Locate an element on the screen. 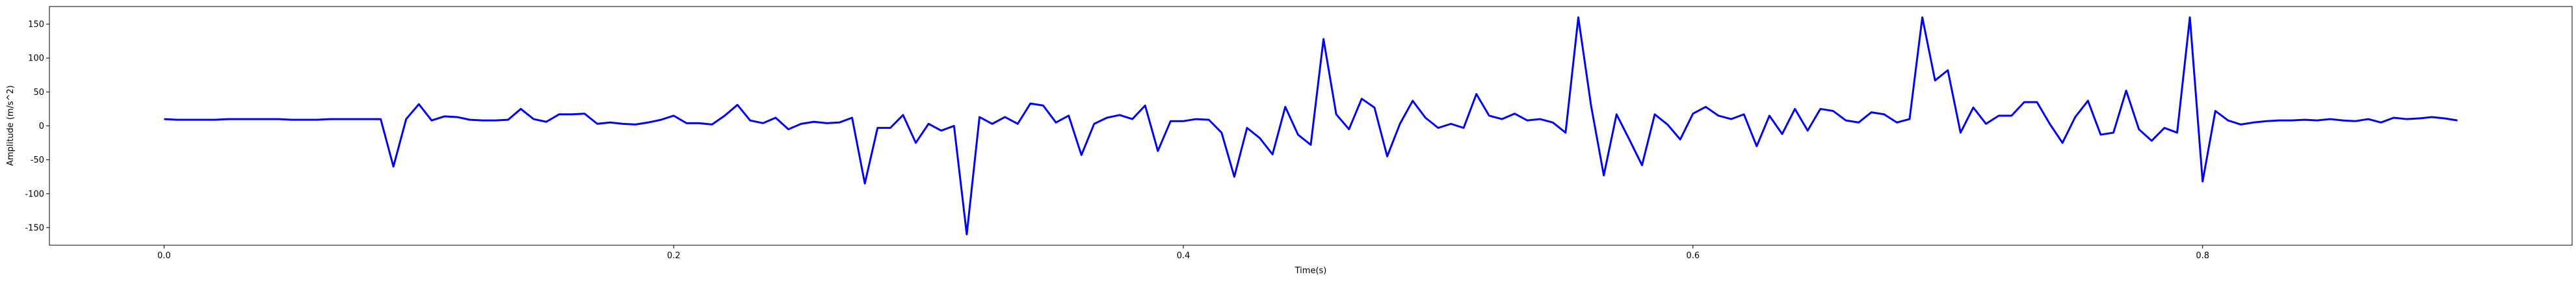  y-tick-label: -100 is located at coordinates (34, 194).